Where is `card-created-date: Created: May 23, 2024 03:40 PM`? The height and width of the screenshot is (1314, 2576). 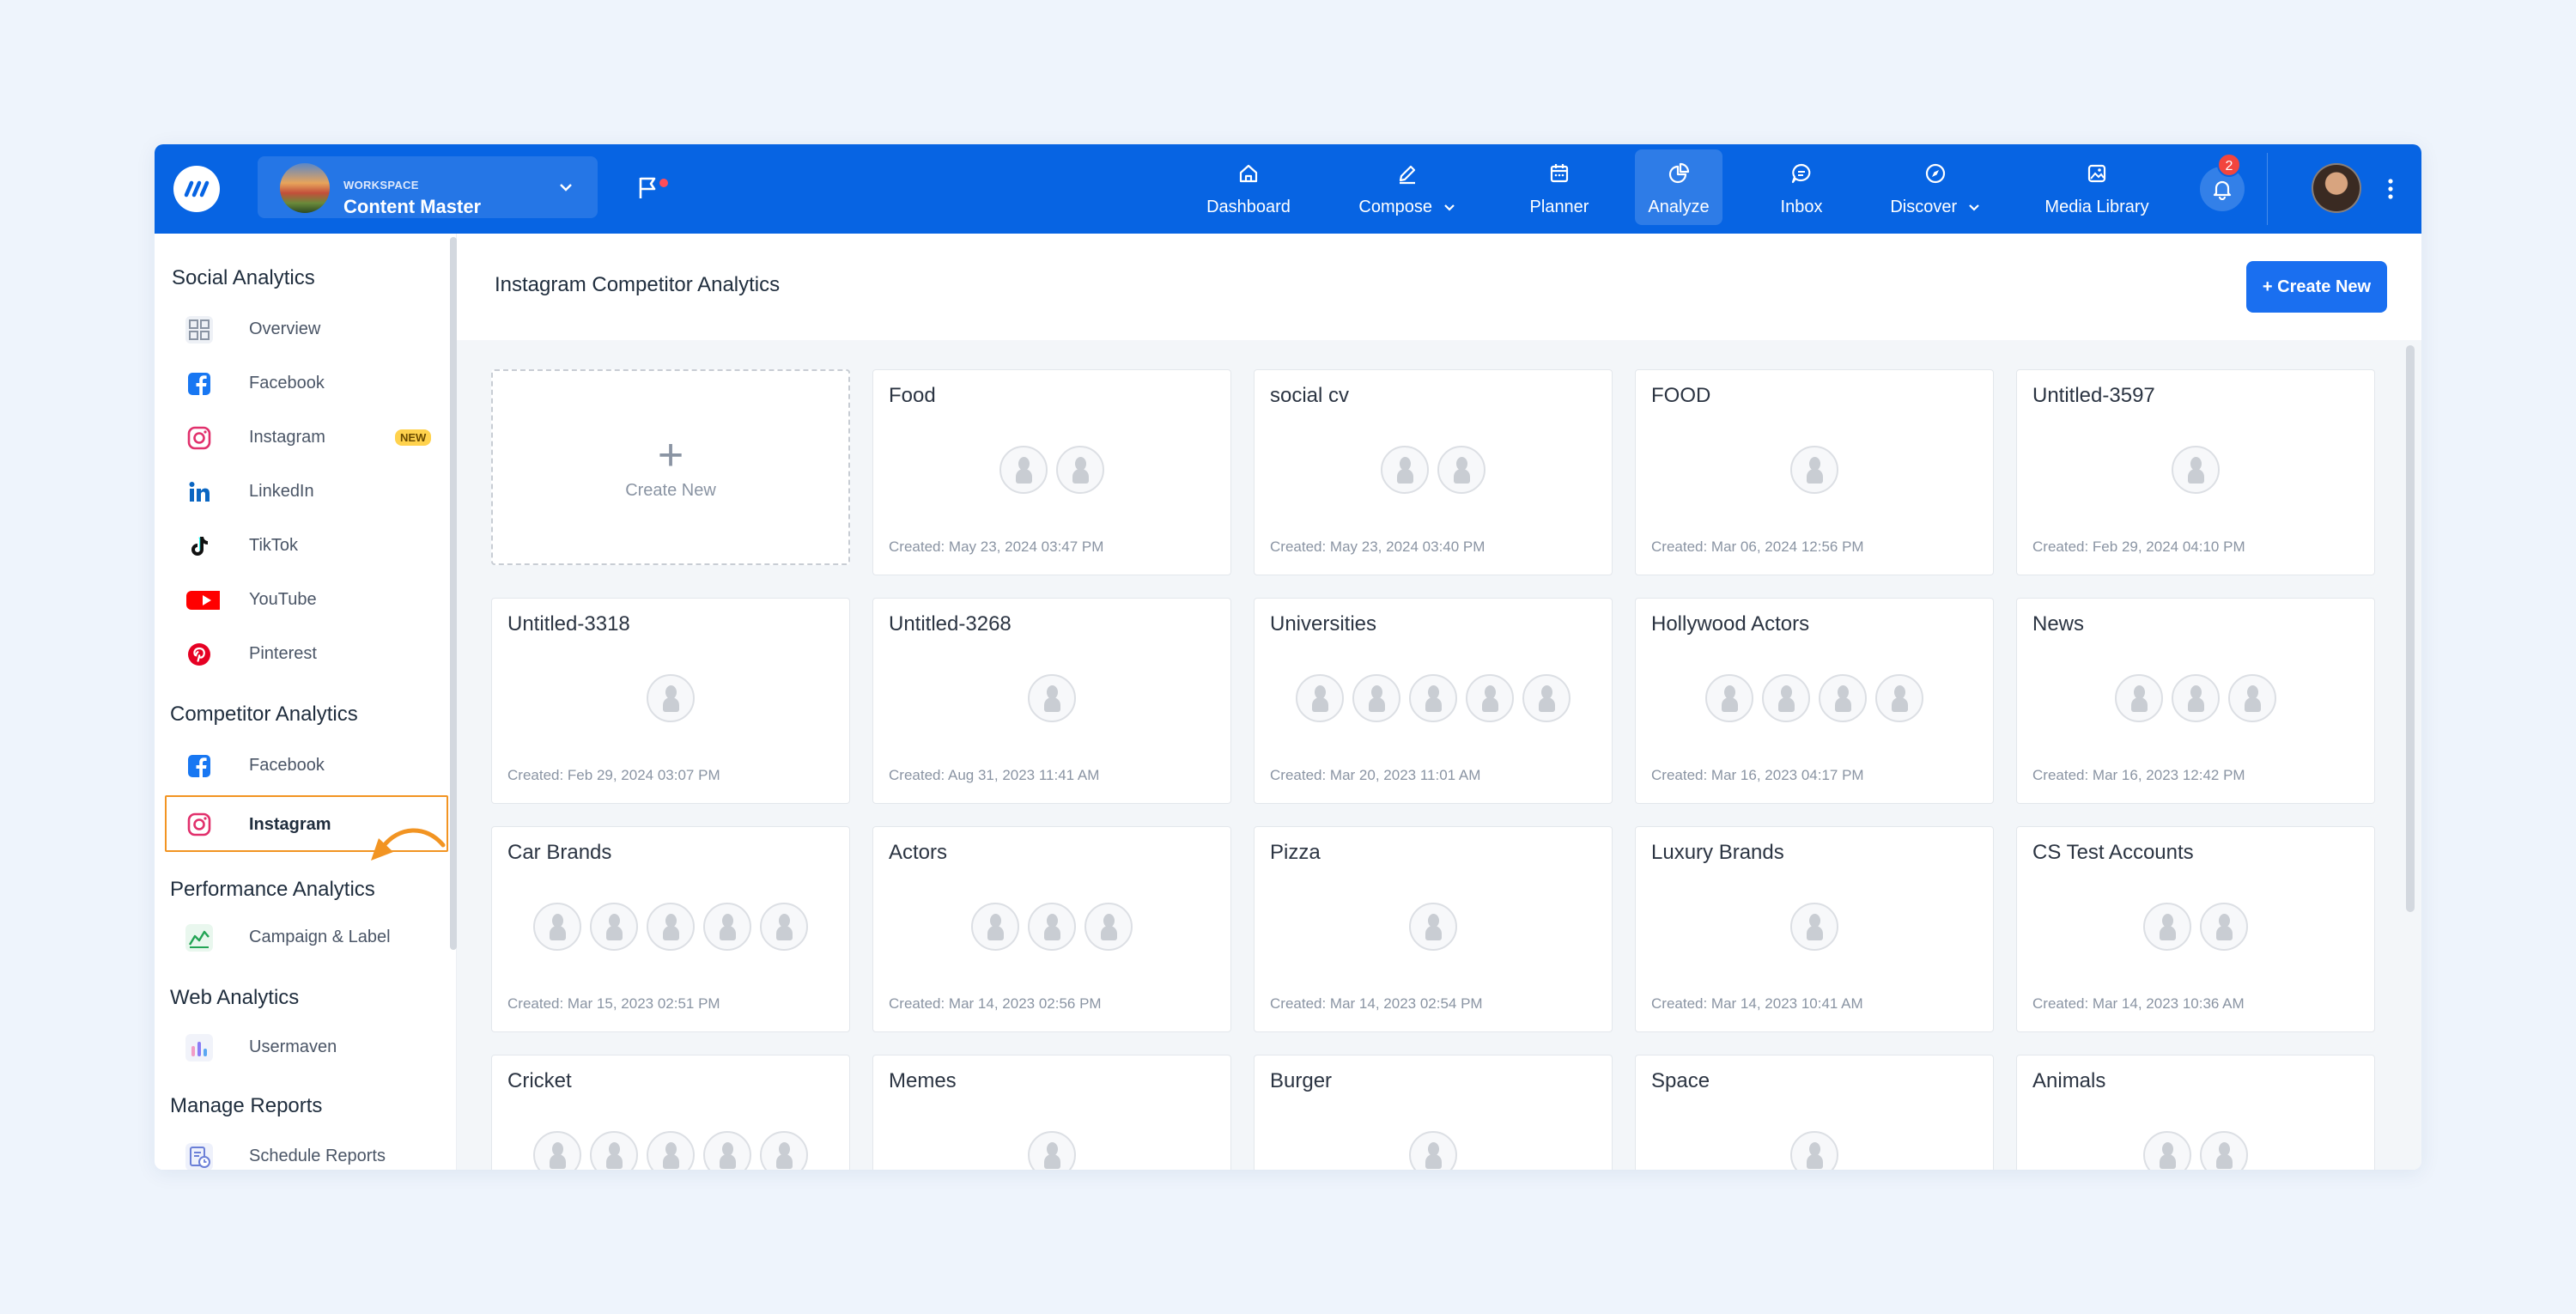
card-created-date: Created: May 23, 2024 03:40 PM is located at coordinates (1378, 546).